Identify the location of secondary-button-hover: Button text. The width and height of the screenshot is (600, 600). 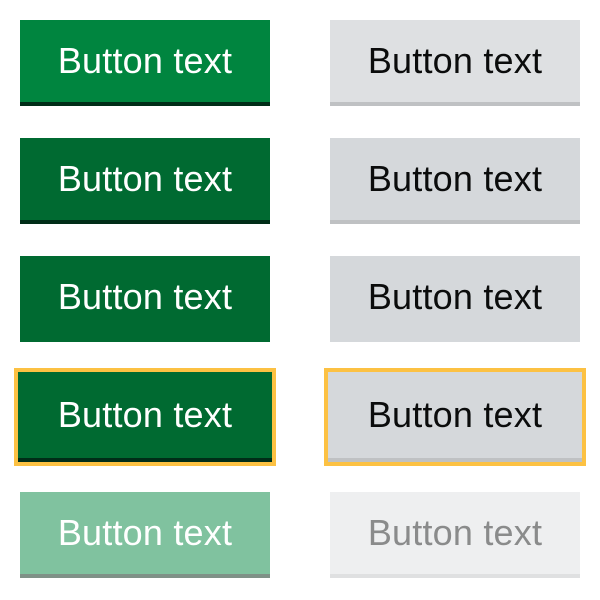
(455, 181).